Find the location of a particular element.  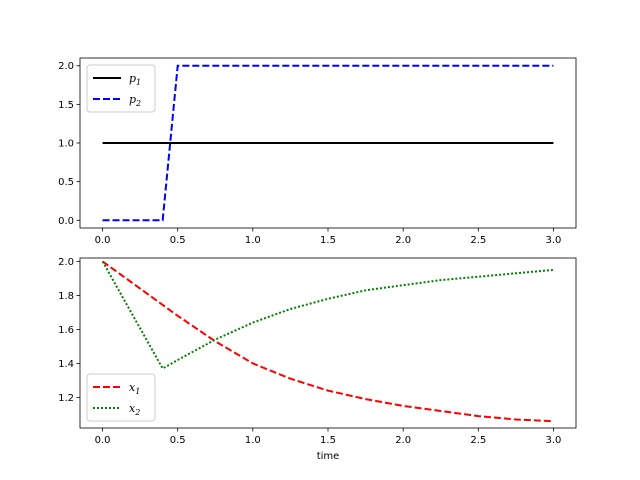

y-tick-label: 1.2 is located at coordinates (66, 398).